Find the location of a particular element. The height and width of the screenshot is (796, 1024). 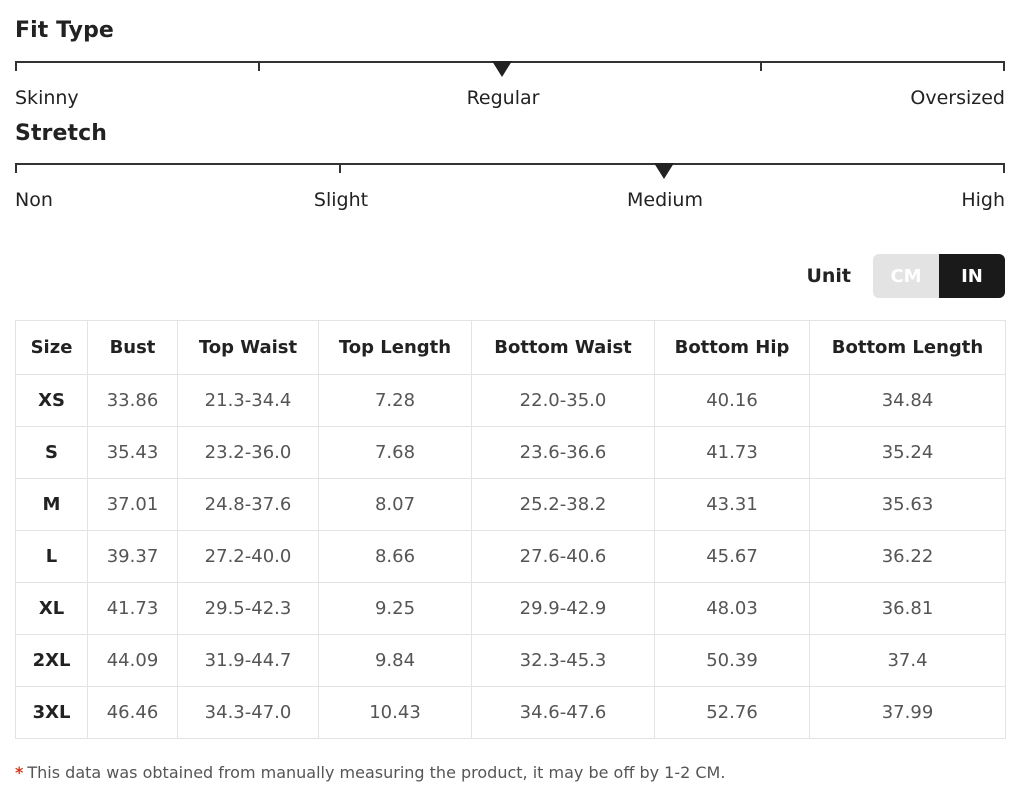

measurement-cell: 37.01 is located at coordinates (132, 504).